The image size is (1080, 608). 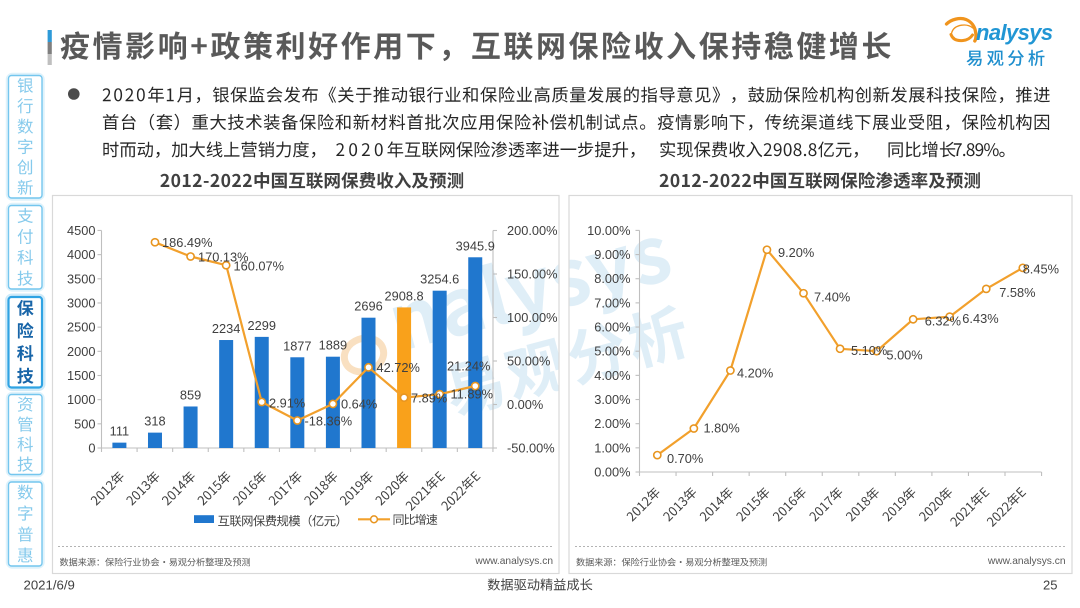 What do you see at coordinates (612, 327) in the screenshot?
I see `svg-text: 6.00%` at bounding box center [612, 327].